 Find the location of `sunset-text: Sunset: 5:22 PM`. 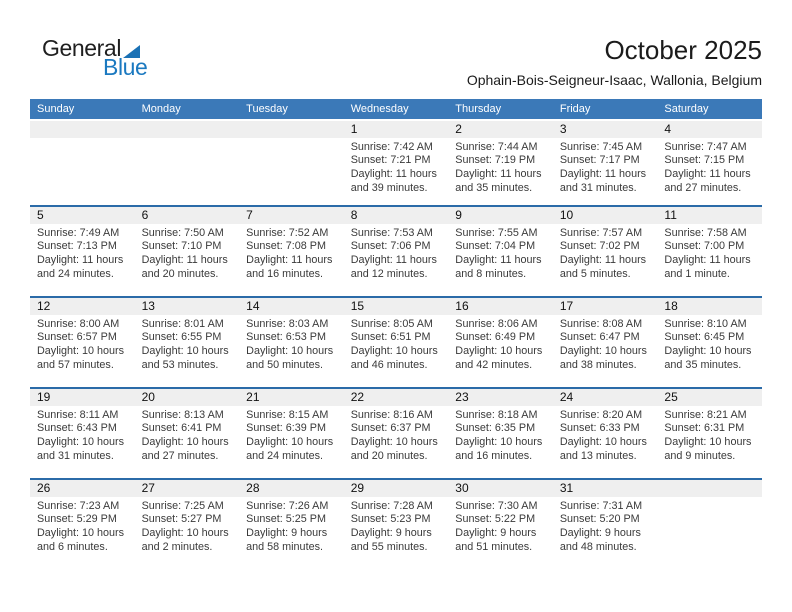

sunset-text: Sunset: 5:22 PM is located at coordinates (495, 519).